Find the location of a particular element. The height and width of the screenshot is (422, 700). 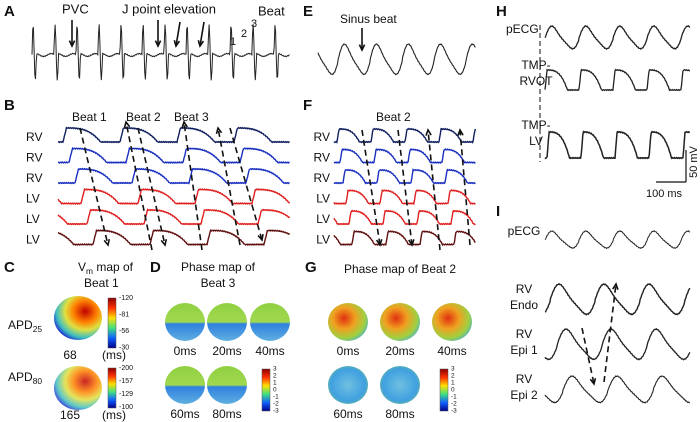

label: Epi 2 is located at coordinates (524, 395).